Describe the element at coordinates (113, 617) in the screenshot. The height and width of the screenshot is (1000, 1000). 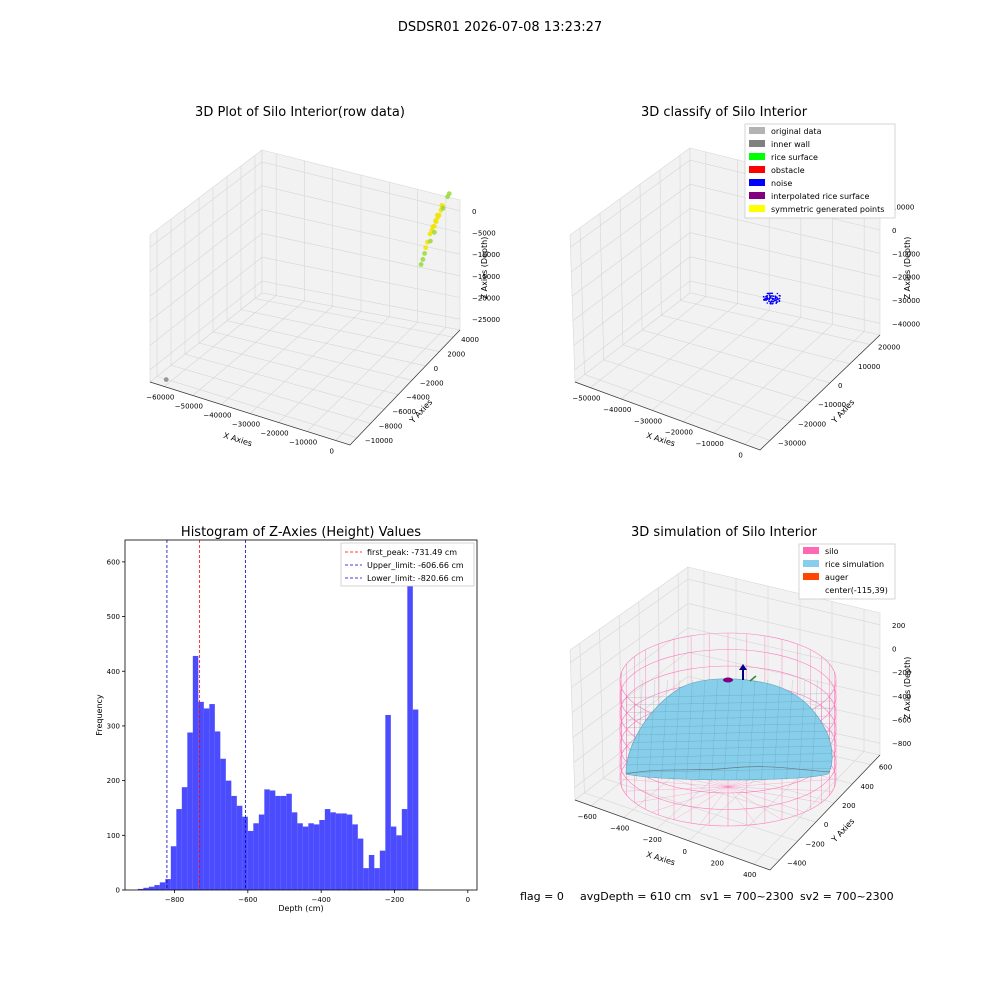
I see `y-tick-label: 500` at that location.